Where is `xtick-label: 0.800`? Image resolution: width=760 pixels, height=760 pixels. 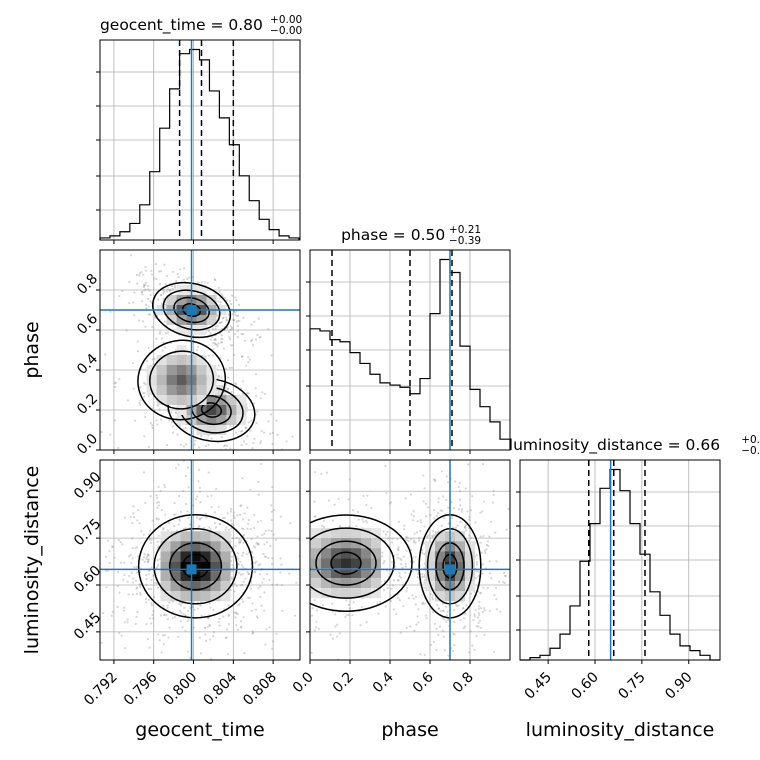 xtick-label: 0.800 is located at coordinates (181, 689).